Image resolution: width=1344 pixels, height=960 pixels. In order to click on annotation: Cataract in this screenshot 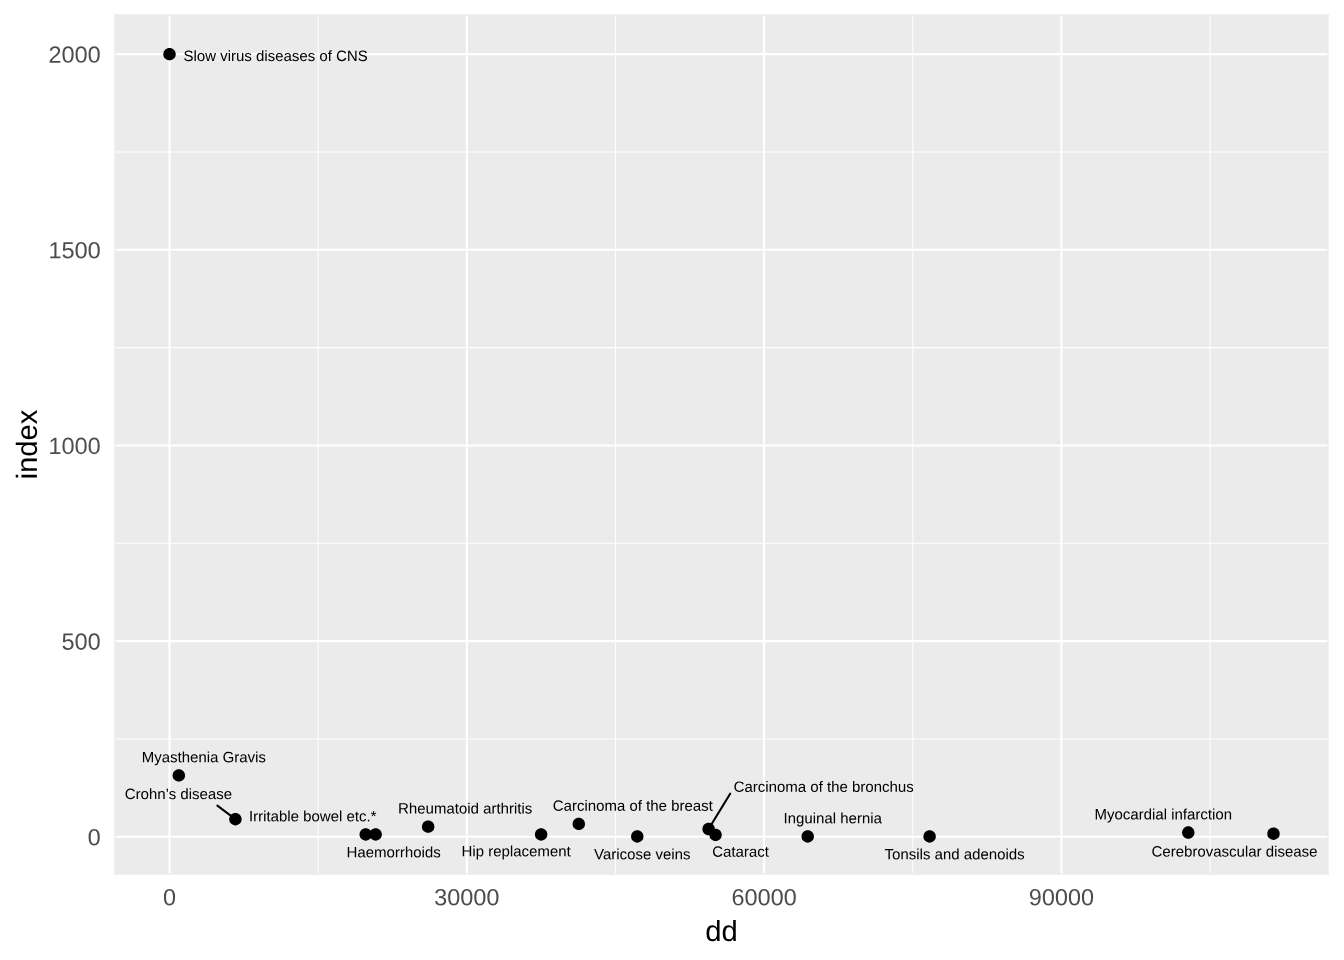, I will do `click(740, 851)`.